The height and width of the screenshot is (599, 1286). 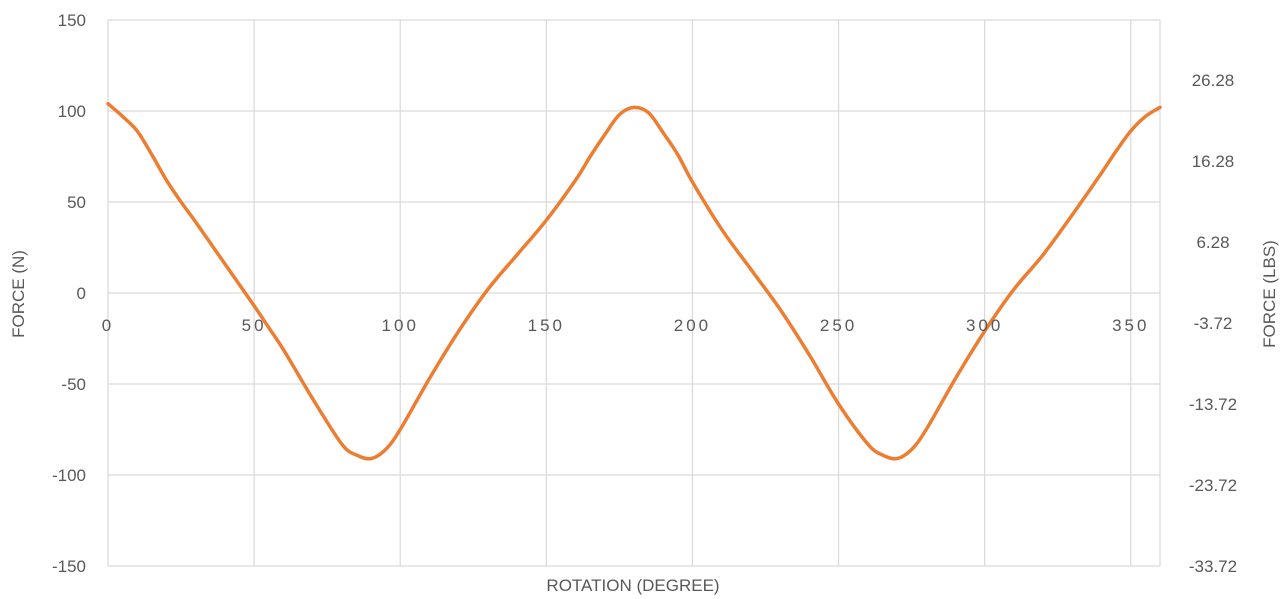 What do you see at coordinates (632, 585) in the screenshot?
I see `x-axis-title: ROTATION (DEGREE)` at bounding box center [632, 585].